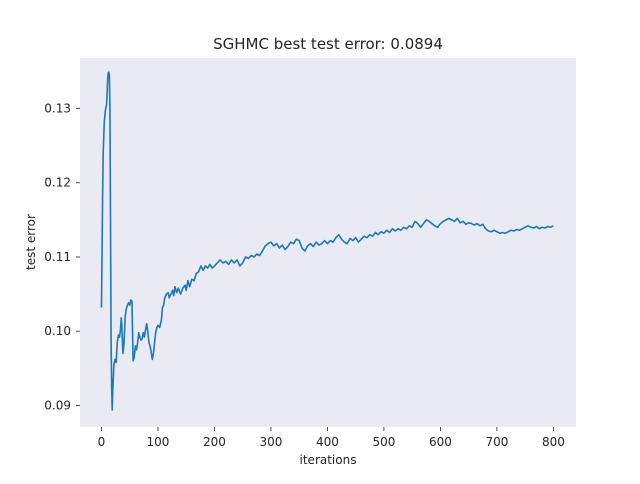  Describe the element at coordinates (383, 442) in the screenshot. I see `x-tick-label-5: 500` at that location.